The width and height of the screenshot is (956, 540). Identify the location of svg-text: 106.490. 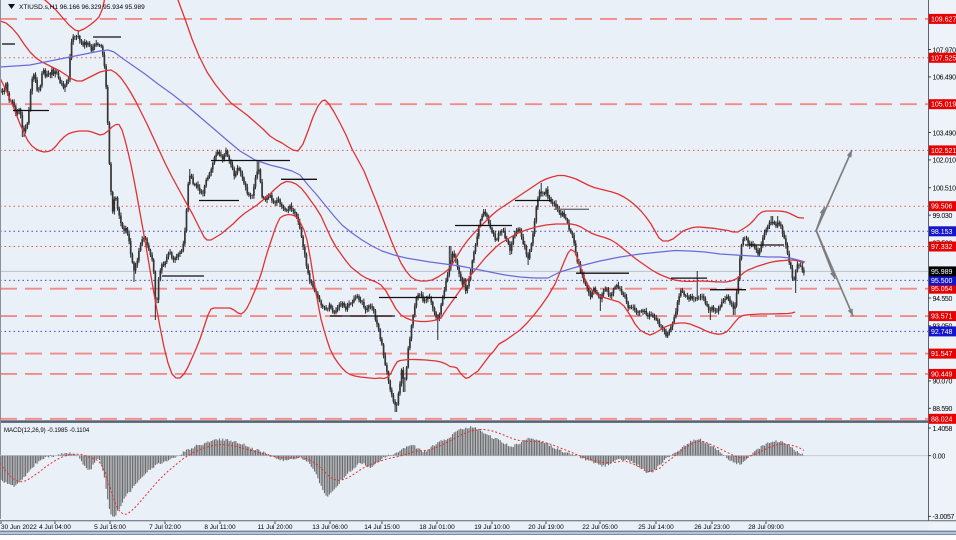
(944, 78).